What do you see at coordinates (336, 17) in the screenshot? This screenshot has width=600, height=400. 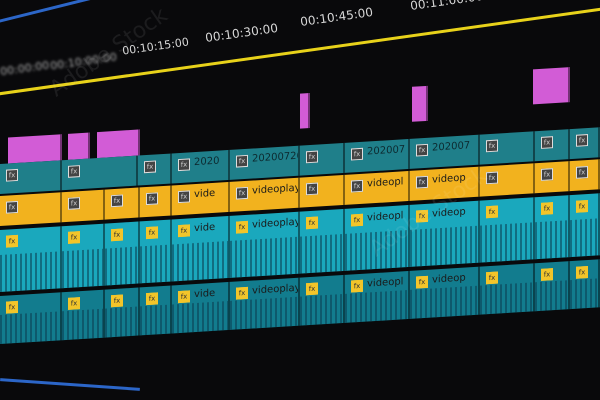 I see `timecode: 00:10:45:00` at bounding box center [336, 17].